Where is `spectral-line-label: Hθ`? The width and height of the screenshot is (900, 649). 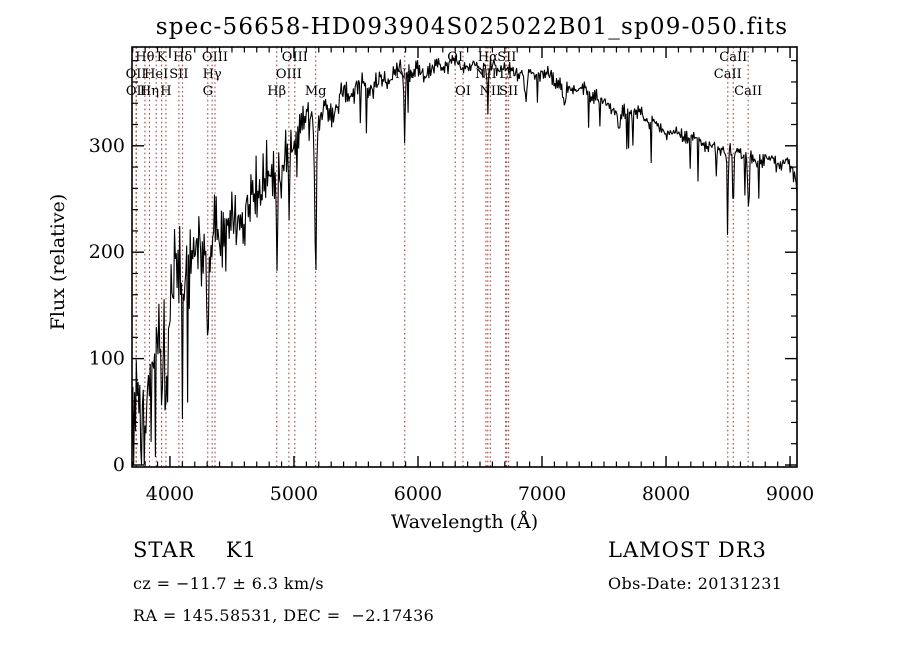 spectral-line-label: Hθ is located at coordinates (144, 57).